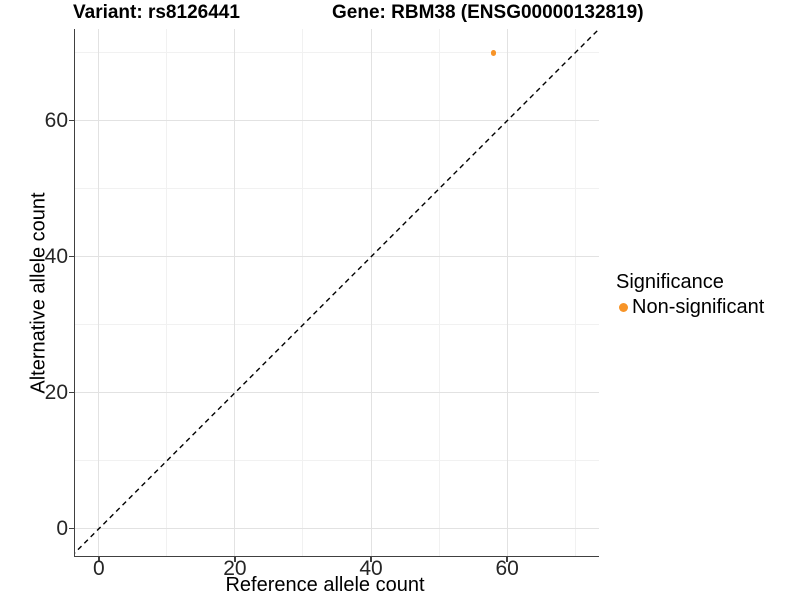  What do you see at coordinates (507, 568) in the screenshot?
I see `x-tick-label: 60` at bounding box center [507, 568].